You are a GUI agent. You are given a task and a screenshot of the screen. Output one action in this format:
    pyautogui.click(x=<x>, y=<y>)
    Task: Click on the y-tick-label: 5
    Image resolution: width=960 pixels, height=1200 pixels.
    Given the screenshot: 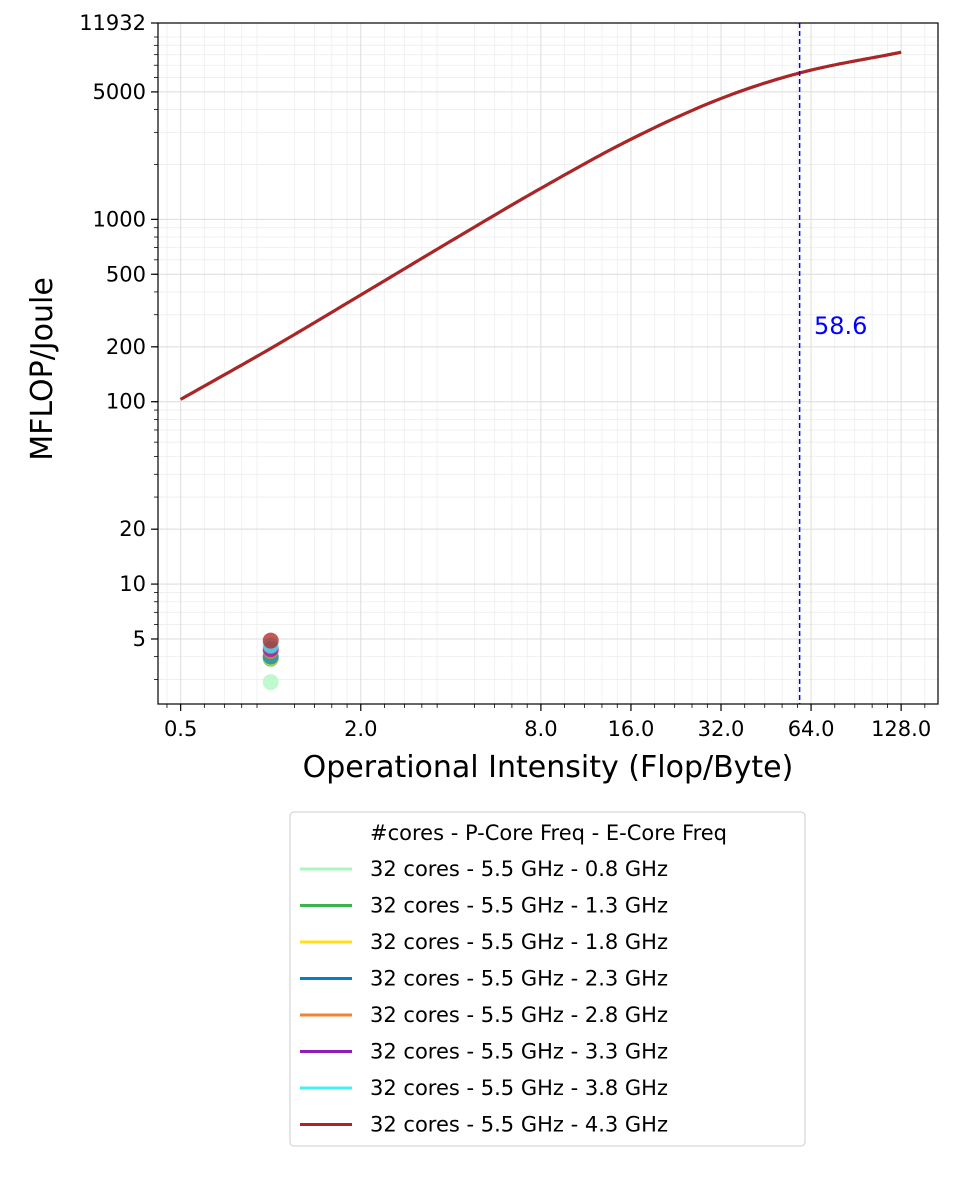 What is the action you would take?
    pyautogui.click(x=139, y=639)
    